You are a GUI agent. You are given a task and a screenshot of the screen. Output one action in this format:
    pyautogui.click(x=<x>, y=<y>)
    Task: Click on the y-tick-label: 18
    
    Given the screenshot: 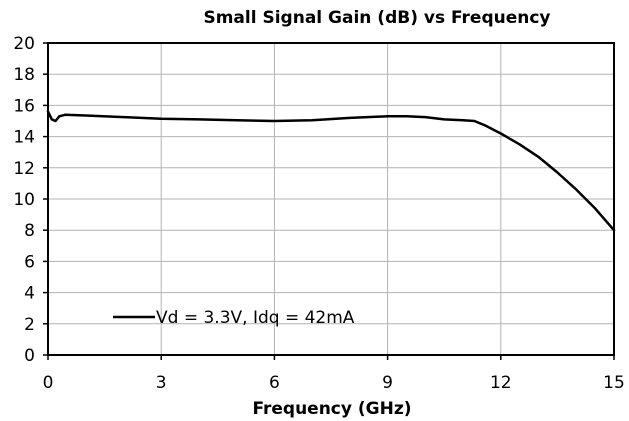 What is the action you would take?
    pyautogui.click(x=24, y=75)
    